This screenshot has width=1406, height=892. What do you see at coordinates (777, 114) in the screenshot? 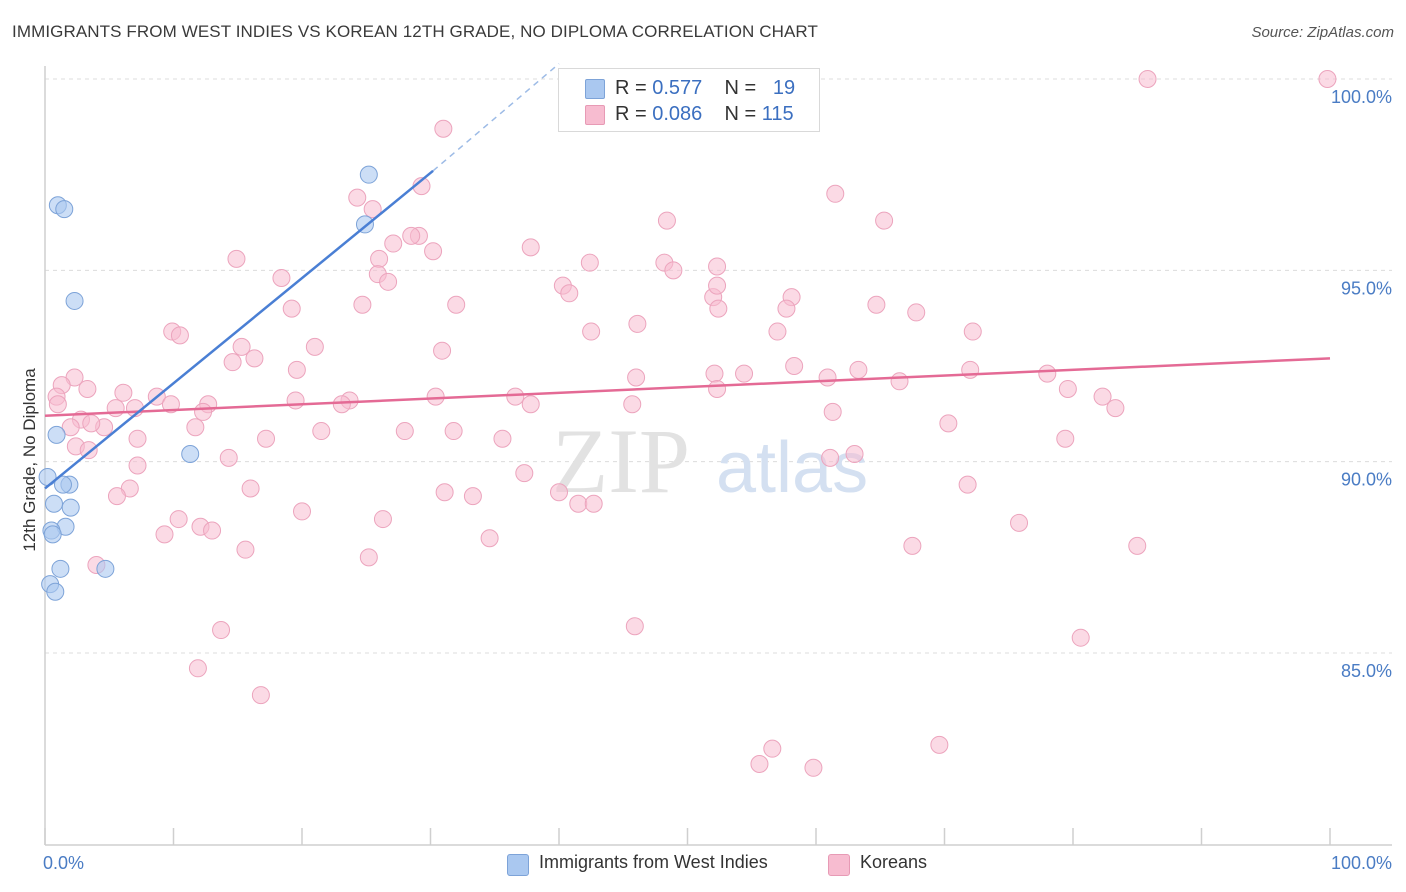
I see `n-value: 115` at bounding box center [777, 114].